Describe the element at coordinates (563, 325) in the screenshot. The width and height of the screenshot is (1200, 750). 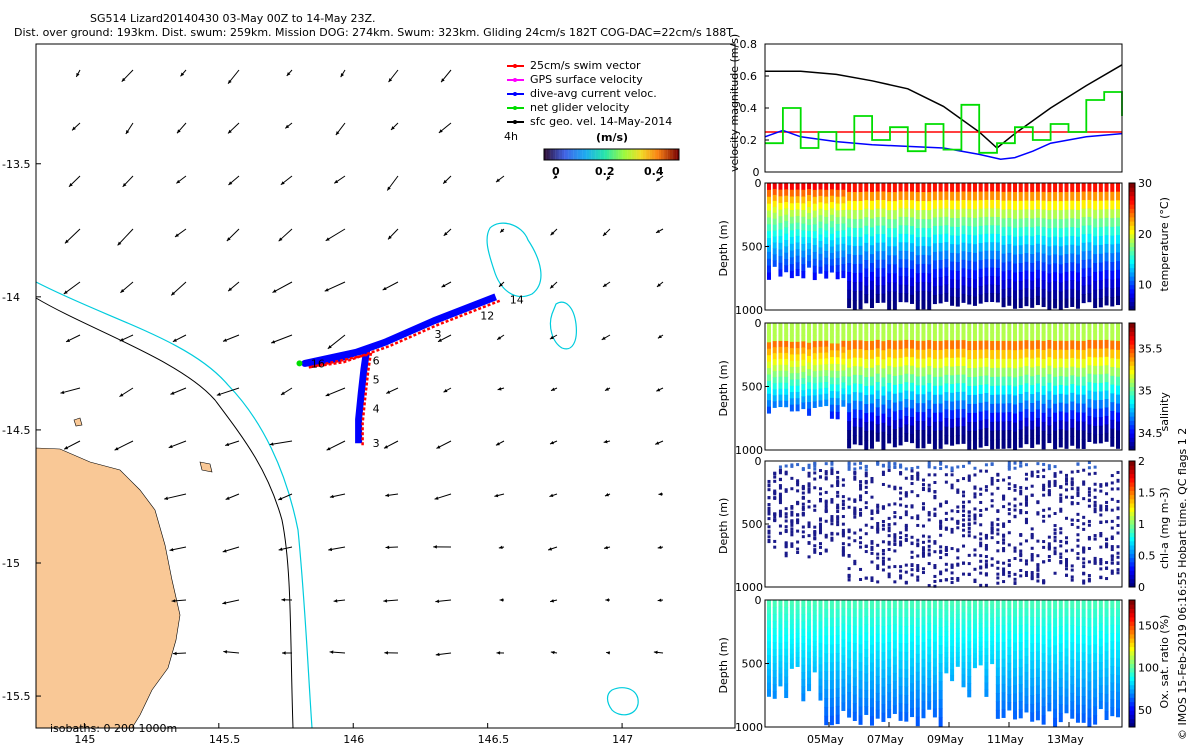
I see `reef-contour` at that location.